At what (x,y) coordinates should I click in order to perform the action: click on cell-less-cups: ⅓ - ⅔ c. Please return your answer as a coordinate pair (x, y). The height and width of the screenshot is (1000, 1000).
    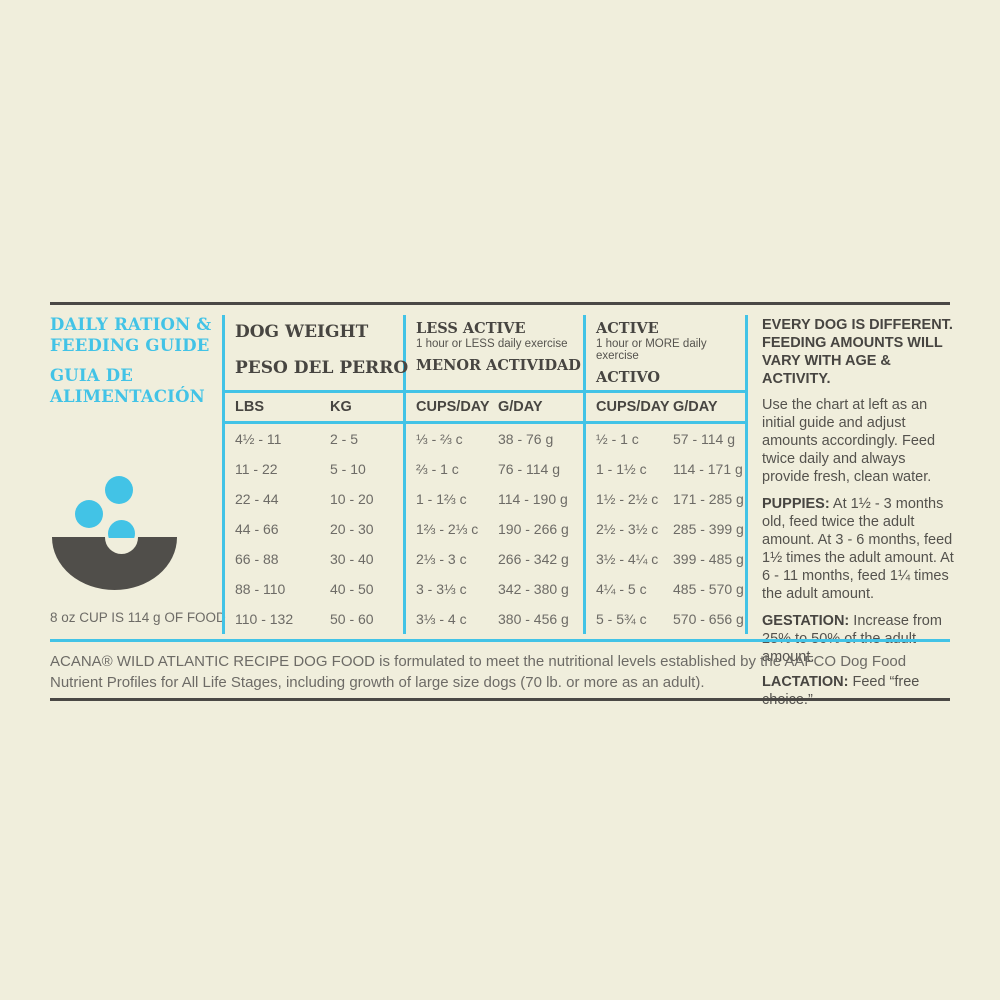
    Looking at the image, I should click on (439, 439).